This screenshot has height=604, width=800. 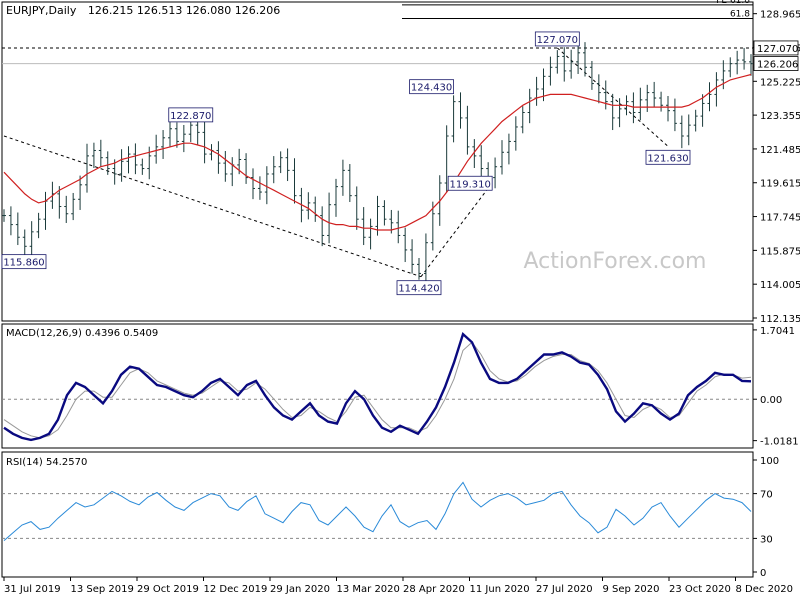 What do you see at coordinates (780, 15) in the screenshot?
I see `price-axis-label: 128.965` at bounding box center [780, 15].